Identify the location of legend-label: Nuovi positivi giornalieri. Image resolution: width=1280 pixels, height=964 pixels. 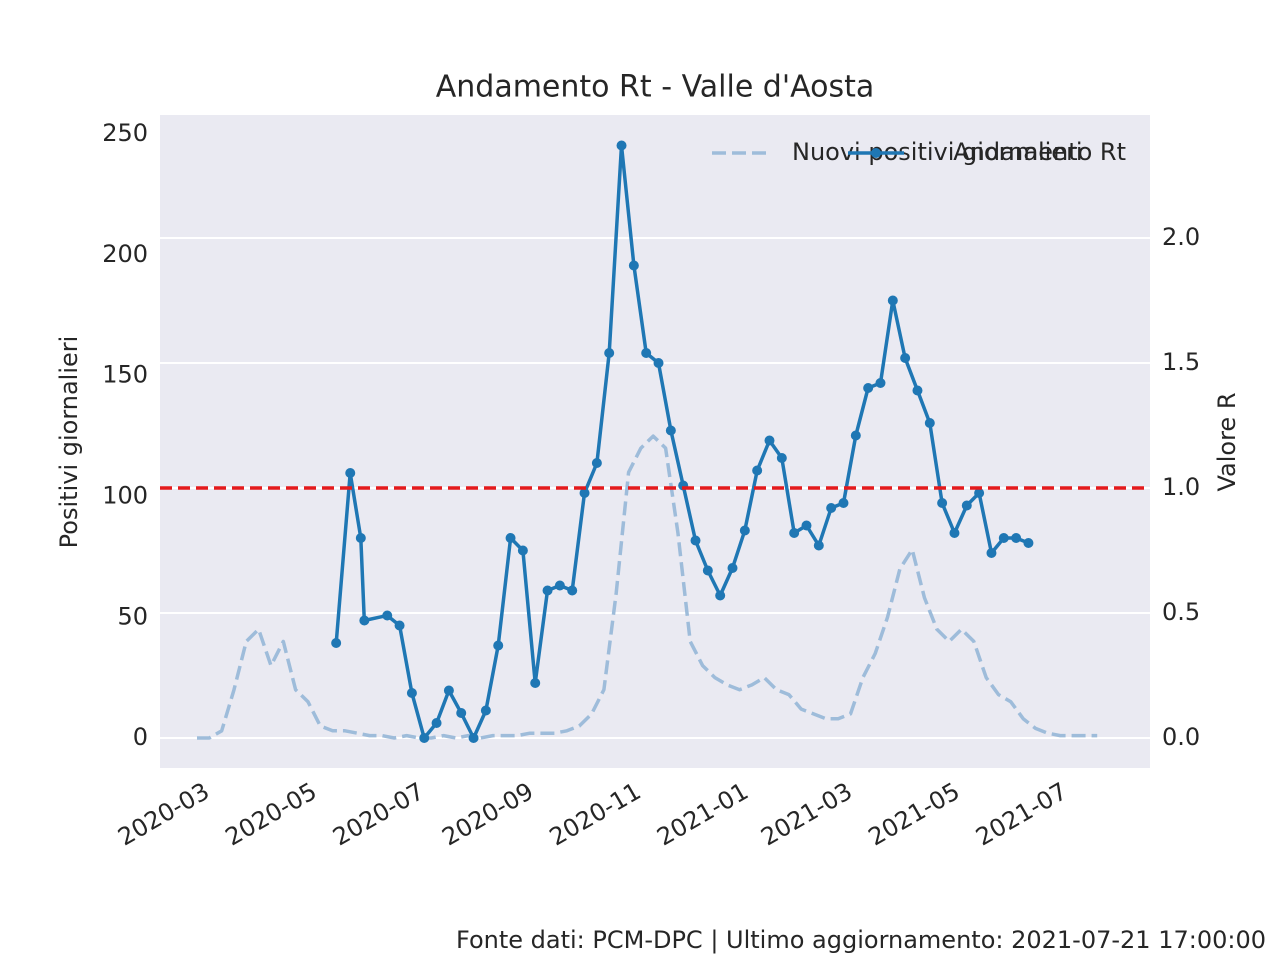
(937, 152).